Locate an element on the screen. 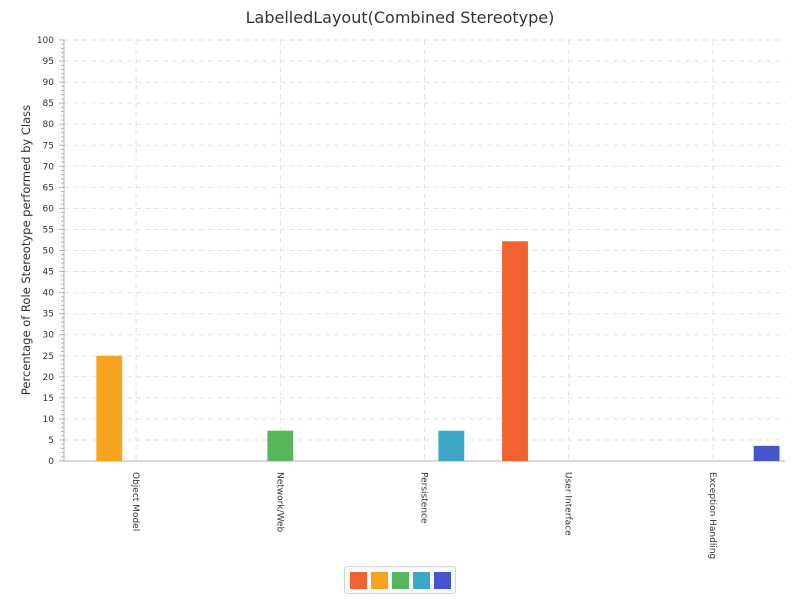  y-tick-label: 15 is located at coordinates (48, 399).